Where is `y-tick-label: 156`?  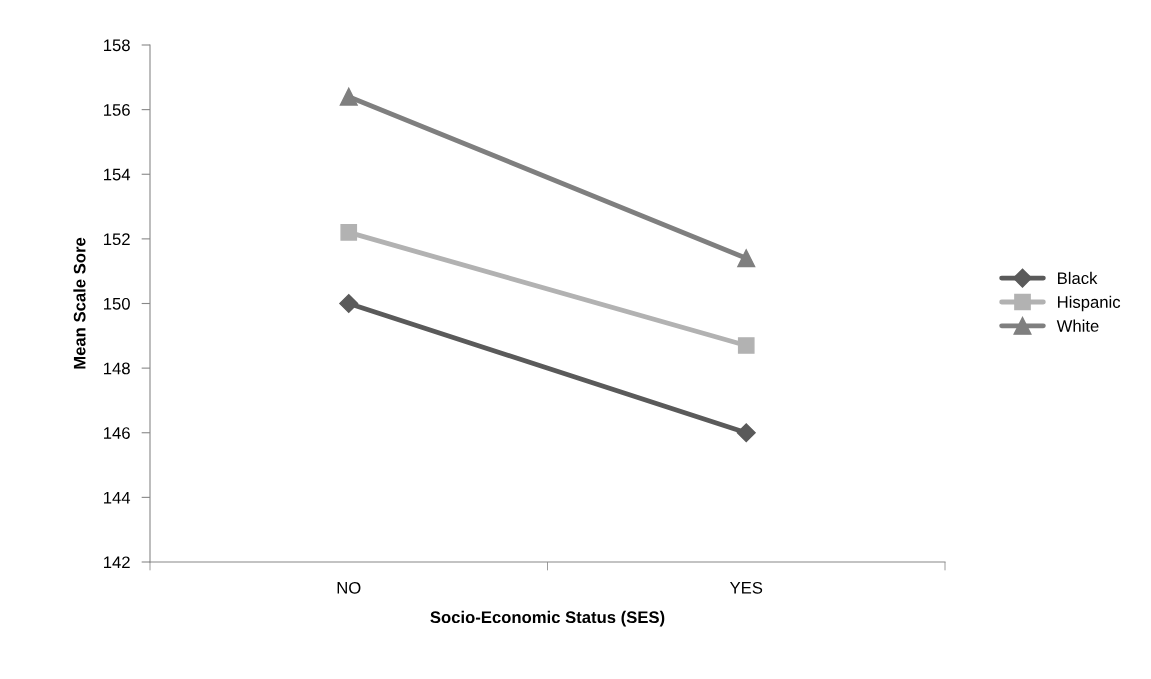 y-tick-label: 156 is located at coordinates (117, 110).